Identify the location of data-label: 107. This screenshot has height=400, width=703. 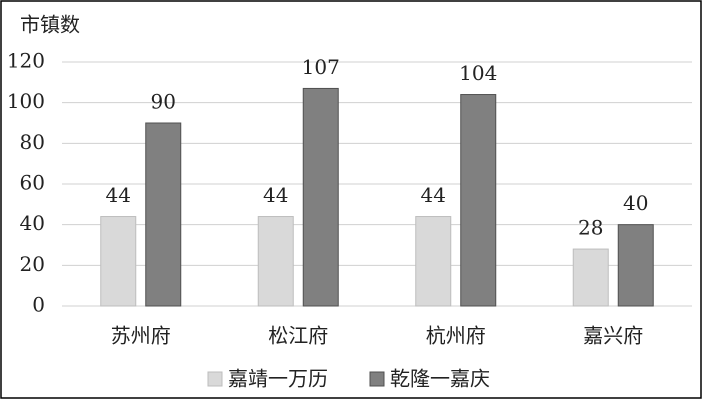
(321, 67).